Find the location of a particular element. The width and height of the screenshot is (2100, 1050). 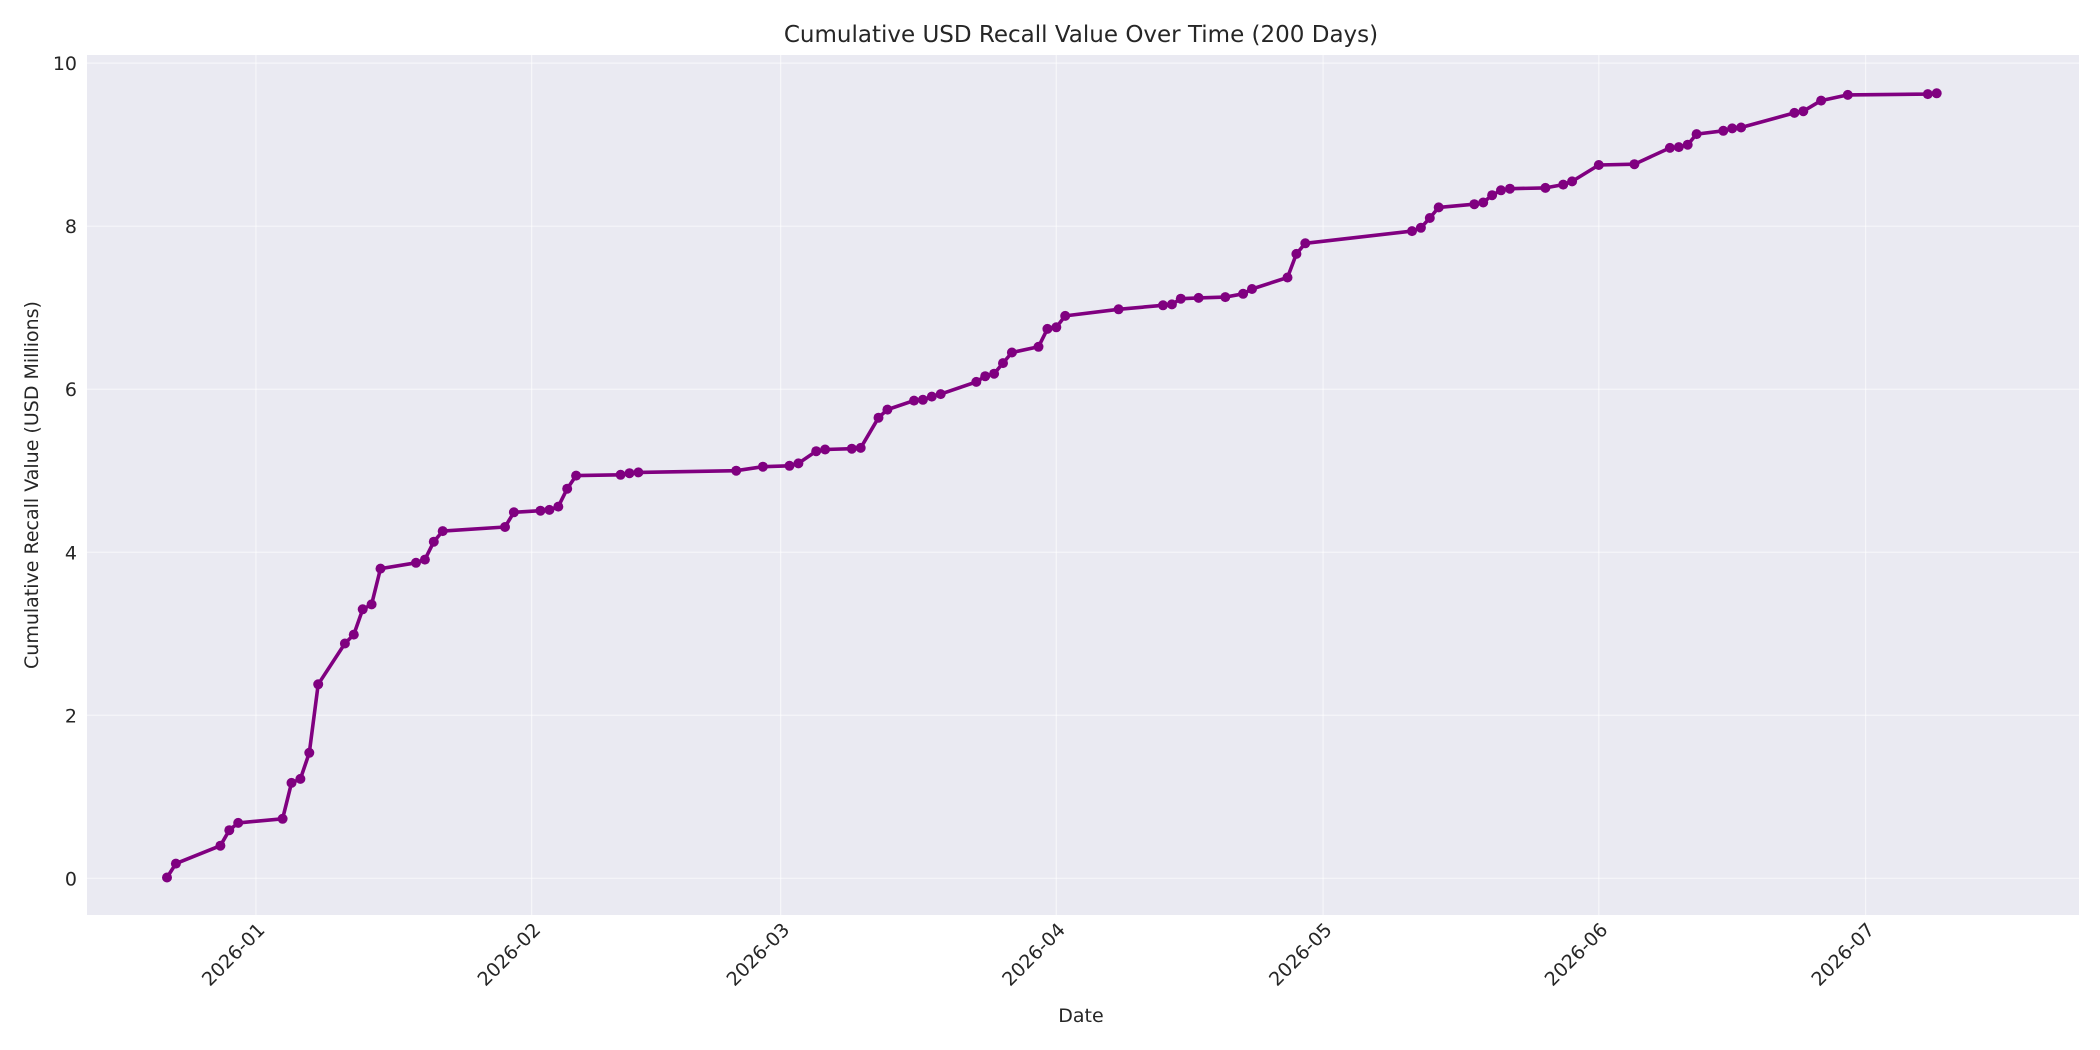

y-tick-label: 4 is located at coordinates (71, 553).